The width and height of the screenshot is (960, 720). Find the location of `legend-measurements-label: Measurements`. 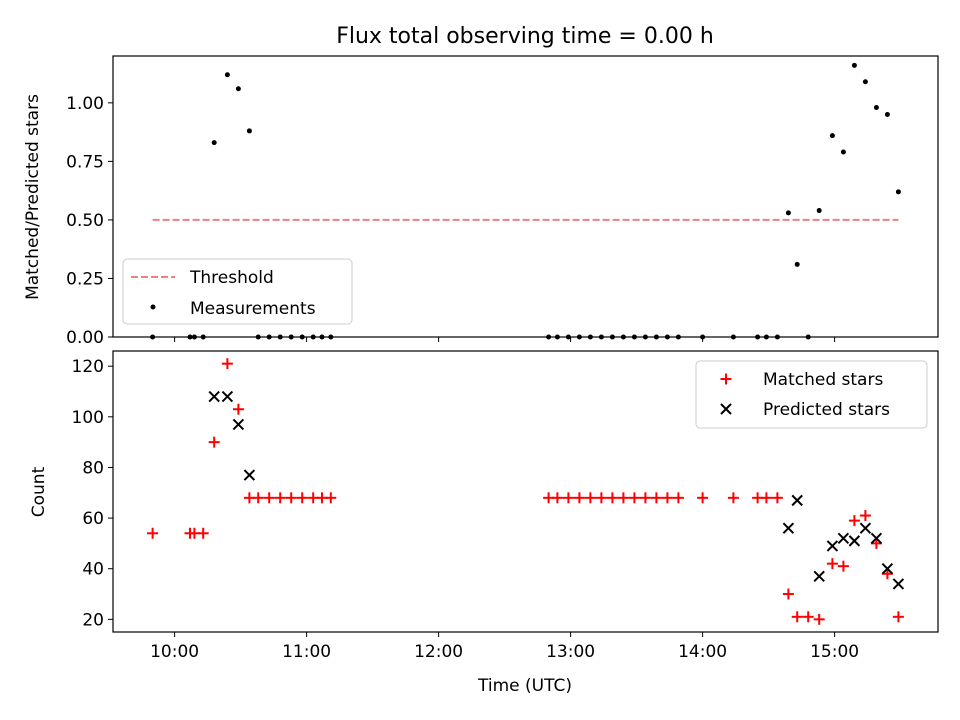

legend-measurements-label: Measurements is located at coordinates (253, 309).